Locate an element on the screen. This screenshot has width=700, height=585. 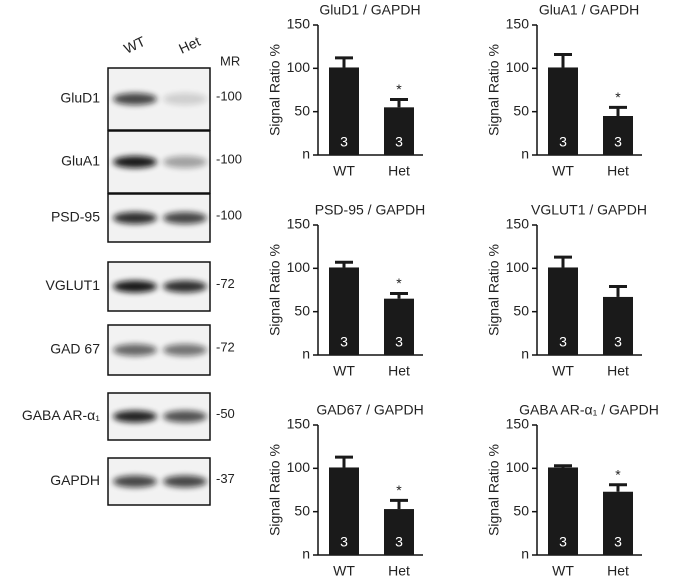
chart-title: GluA1 / GAPDH is located at coordinates (589, 10).